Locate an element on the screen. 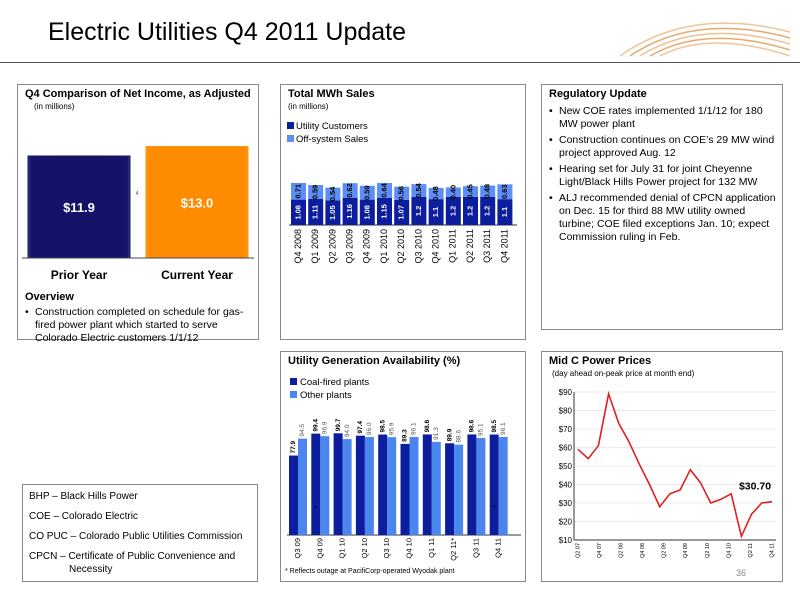 This screenshot has width=800, height=600. mwh-category-label: Q1 2010 is located at coordinates (384, 246).